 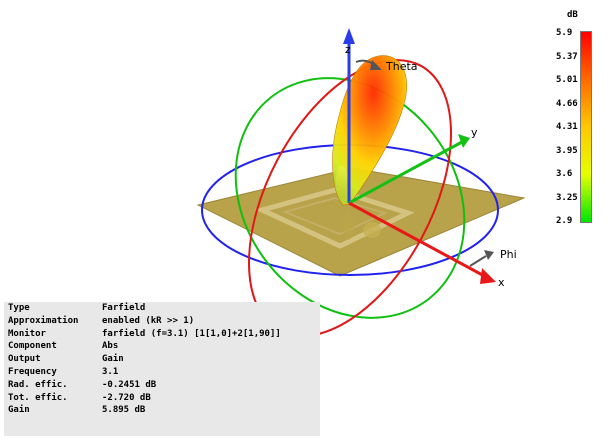 What do you see at coordinates (142, 359) in the screenshot?
I see `info-row: Output Gain` at bounding box center [142, 359].